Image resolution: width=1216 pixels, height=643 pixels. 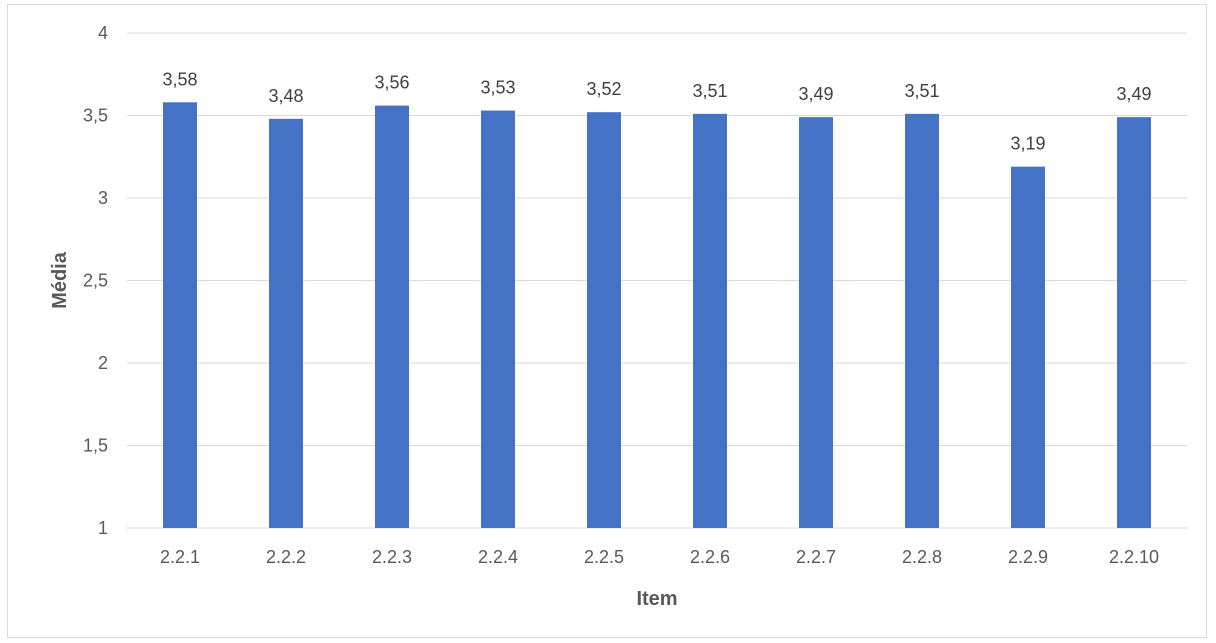 What do you see at coordinates (603, 89) in the screenshot?
I see `bar-value-label: 3,52` at bounding box center [603, 89].